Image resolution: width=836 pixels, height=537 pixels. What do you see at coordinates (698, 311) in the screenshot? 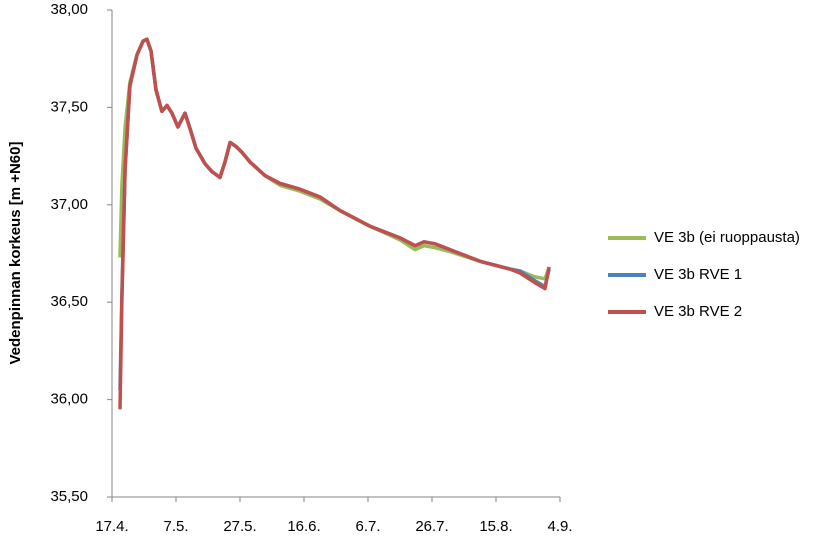
I see `legend-label: VE 3b RVE 2` at bounding box center [698, 311].